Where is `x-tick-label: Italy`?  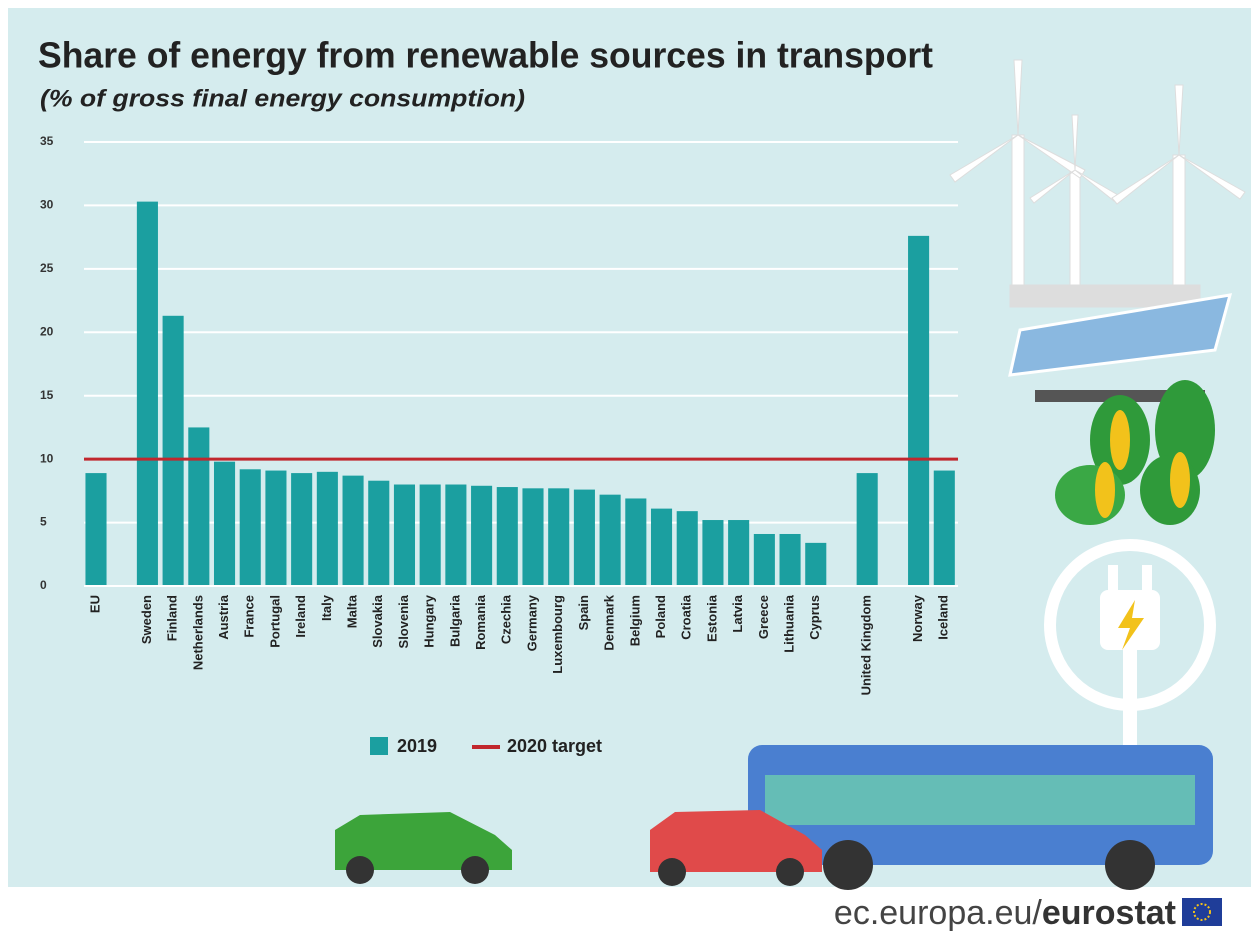
x-tick-label: Italy is located at coordinates (326, 607).